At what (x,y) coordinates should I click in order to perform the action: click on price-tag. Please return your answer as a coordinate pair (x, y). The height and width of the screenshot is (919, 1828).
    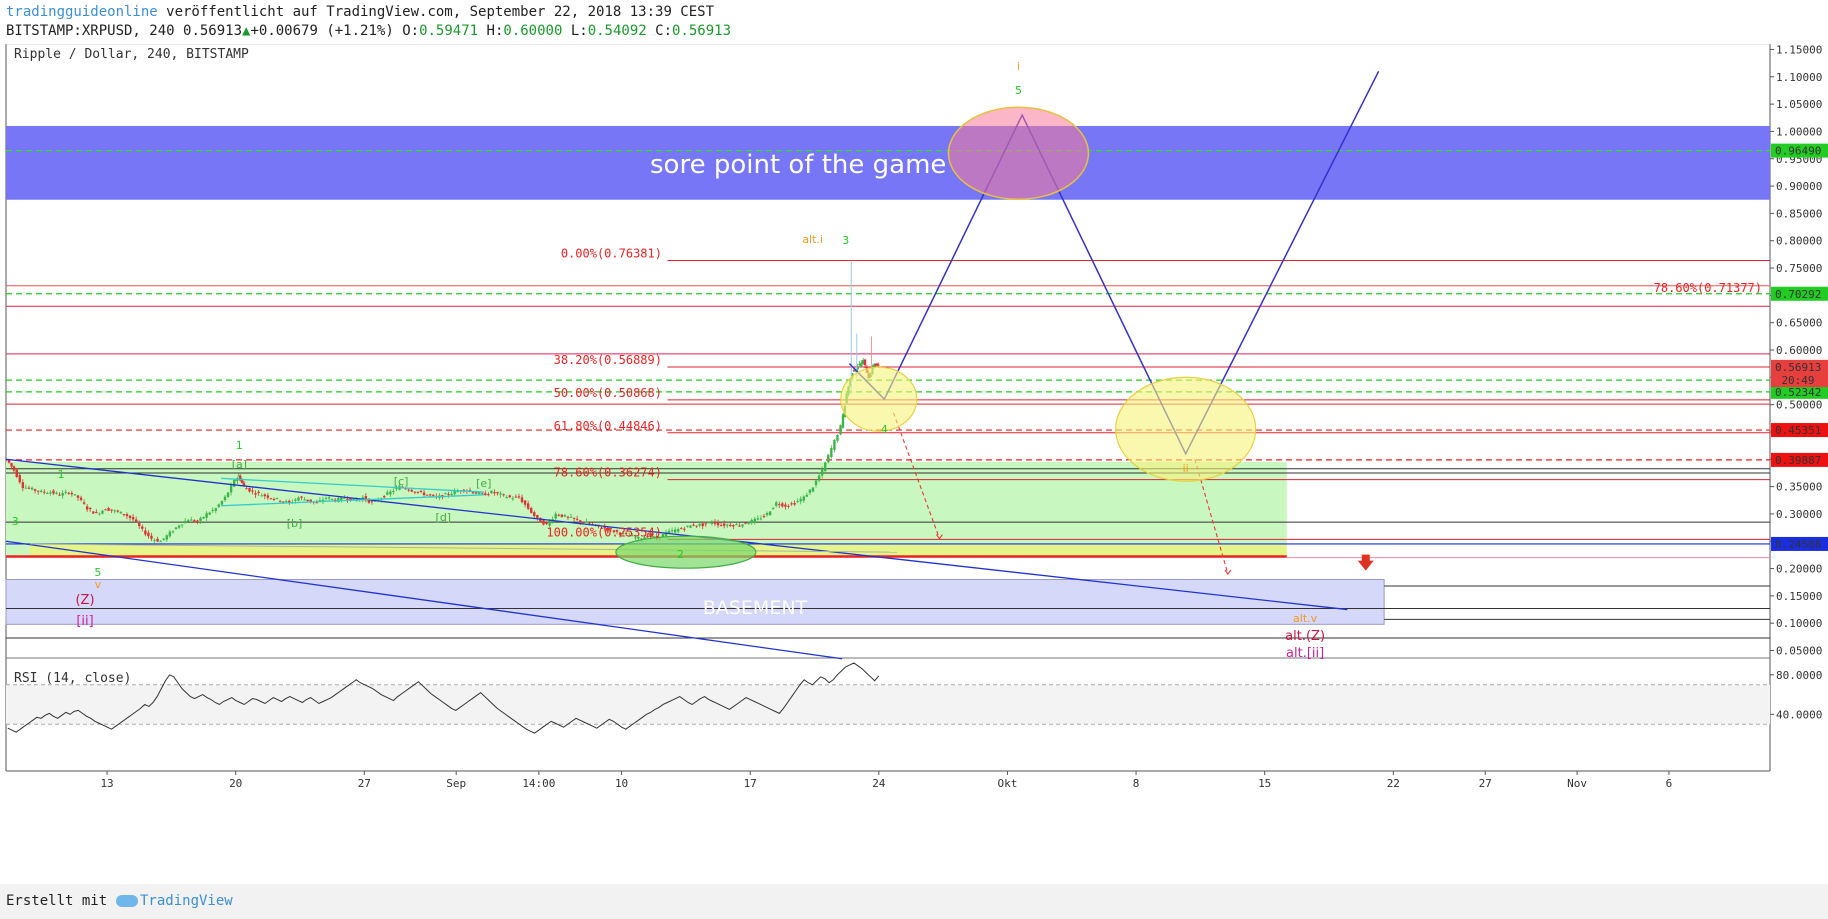
    Looking at the image, I should click on (1799, 366).